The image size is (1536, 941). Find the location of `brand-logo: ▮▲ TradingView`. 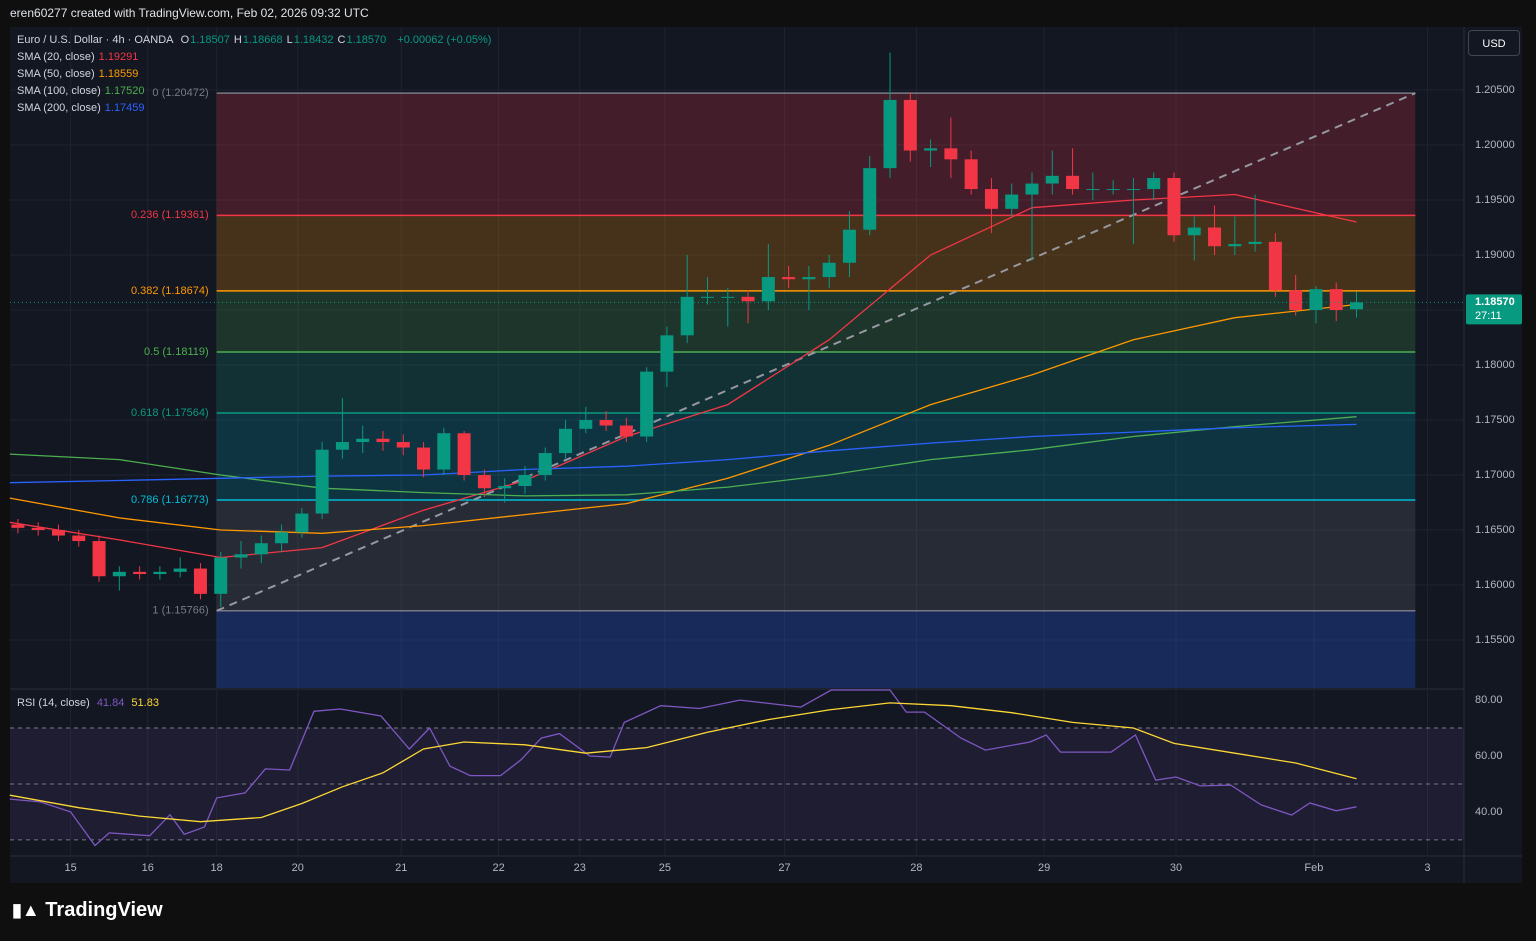

brand-logo: ▮▲ TradingView is located at coordinates (87, 910).